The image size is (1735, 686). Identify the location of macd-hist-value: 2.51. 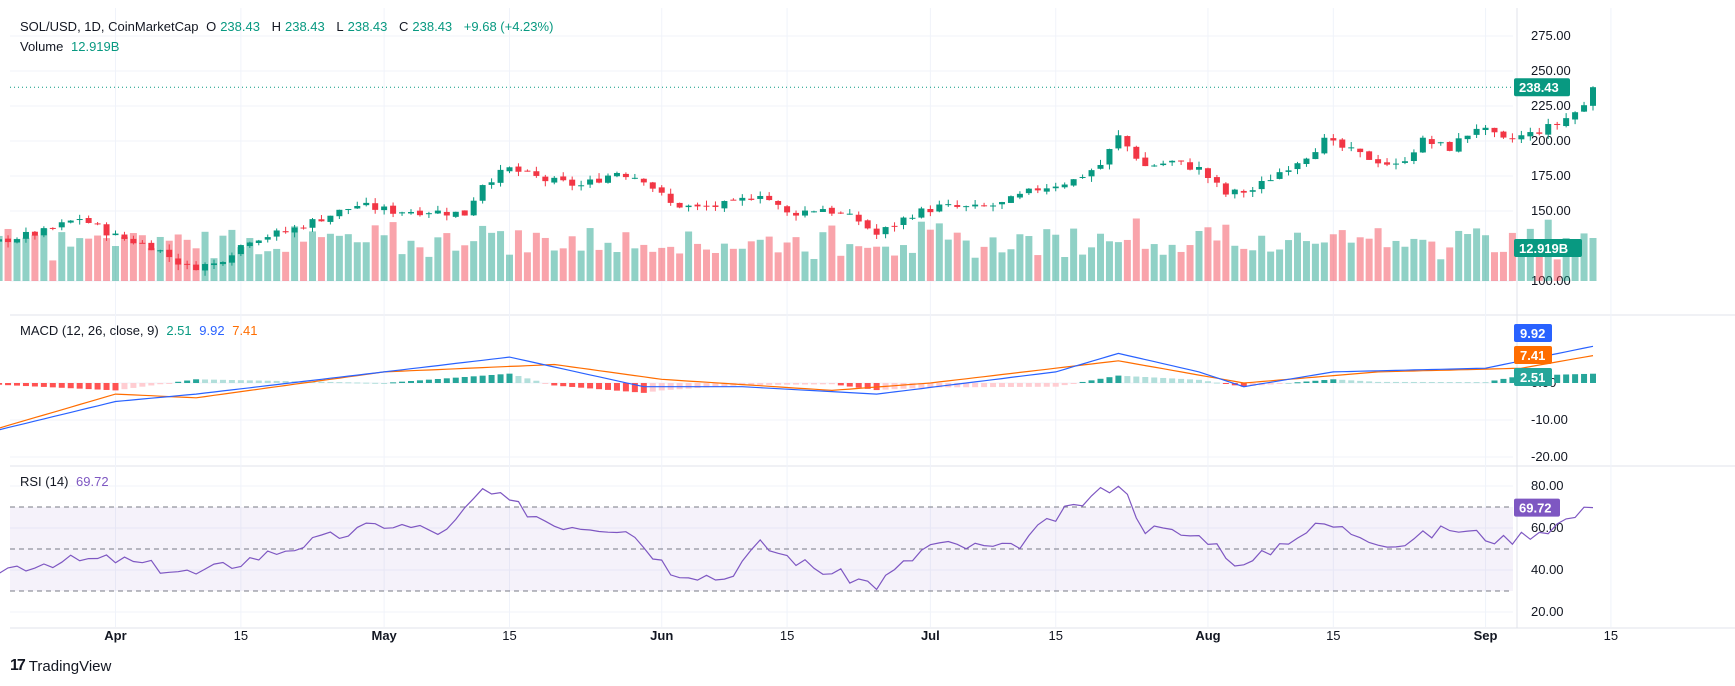
(179, 330).